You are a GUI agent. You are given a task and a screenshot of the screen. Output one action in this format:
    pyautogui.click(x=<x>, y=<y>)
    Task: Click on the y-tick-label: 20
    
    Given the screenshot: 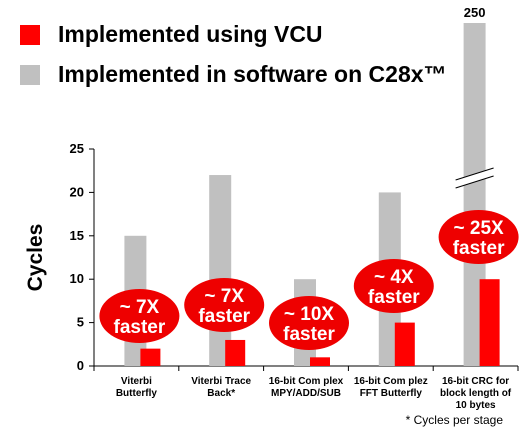 What is the action you would take?
    pyautogui.click(x=77, y=191)
    